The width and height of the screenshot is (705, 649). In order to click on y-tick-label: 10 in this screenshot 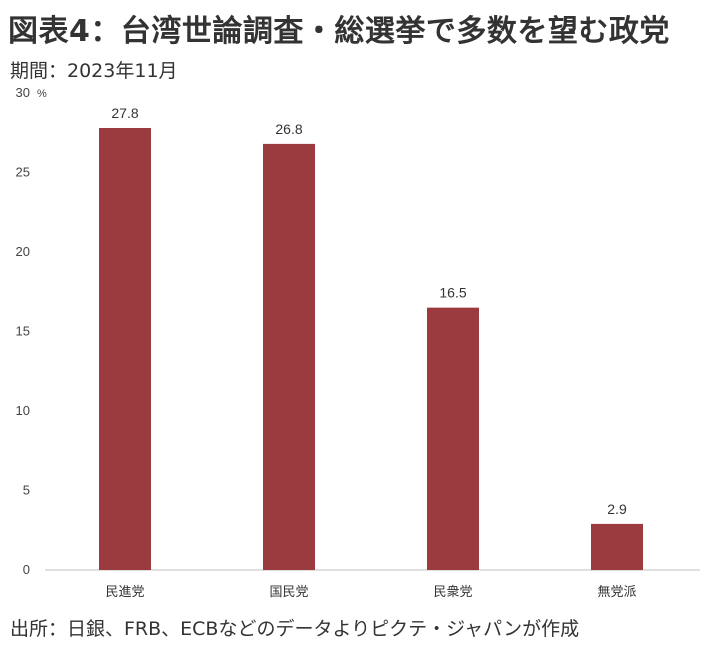, I will do `click(23, 410)`.